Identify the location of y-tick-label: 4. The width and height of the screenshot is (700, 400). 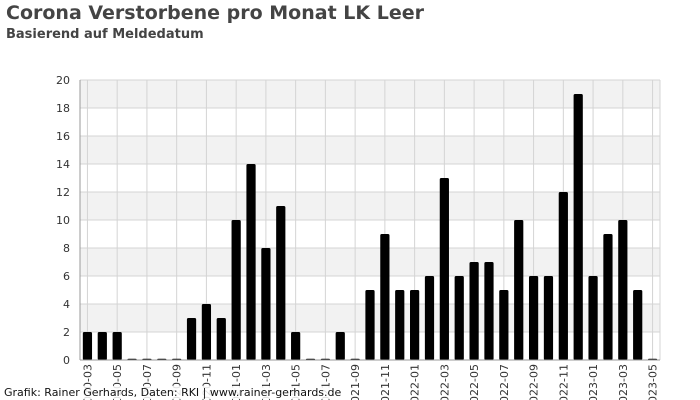
(66, 304).